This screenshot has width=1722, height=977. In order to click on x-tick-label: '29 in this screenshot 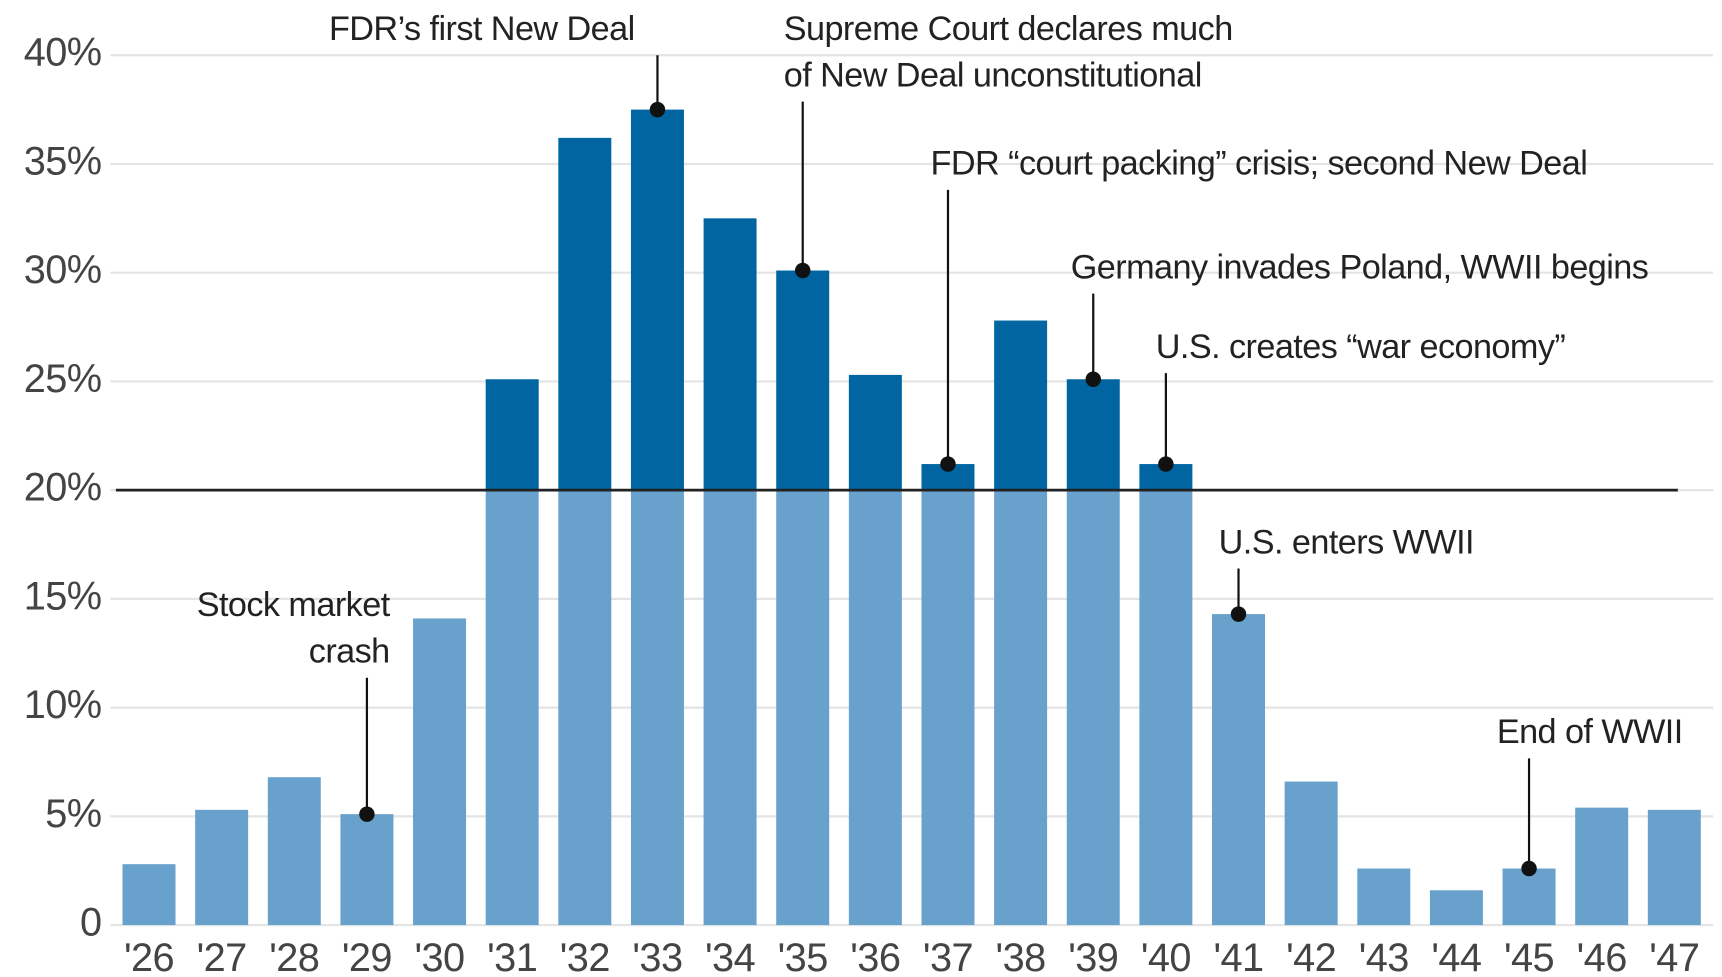, I will do `click(367, 956)`.